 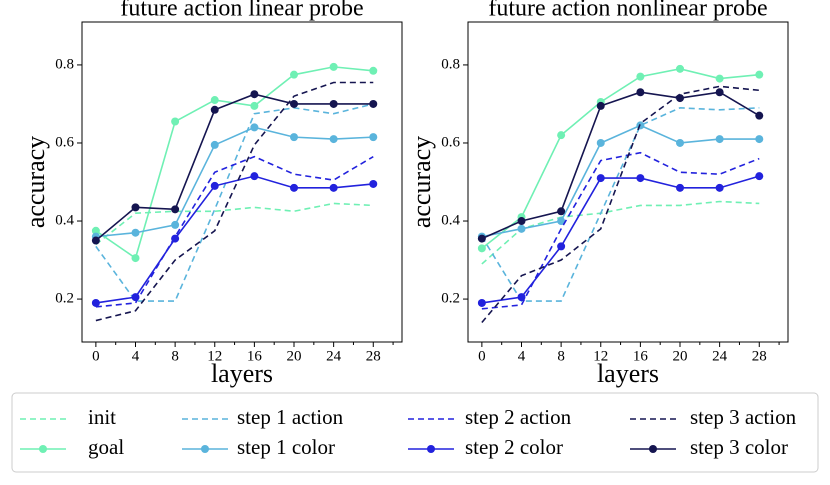 I want to click on y-tick-label: 0.2, so click(x=64, y=299).